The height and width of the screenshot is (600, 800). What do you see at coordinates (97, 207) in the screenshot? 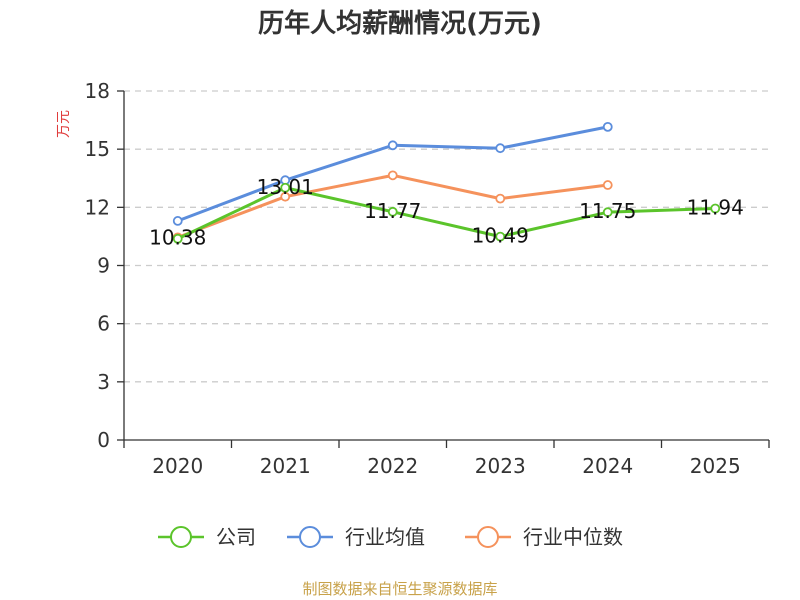
I see `y-tick-label: 12` at bounding box center [97, 207].